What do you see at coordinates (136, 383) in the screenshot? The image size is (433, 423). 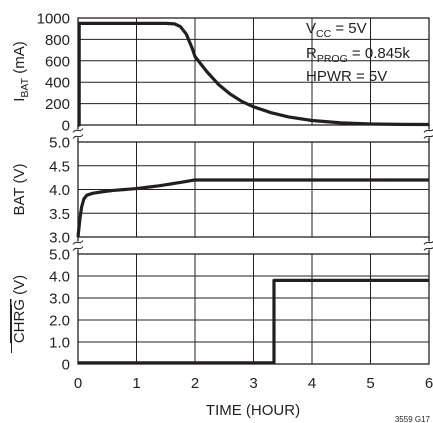 I see `x-tick-label-1: 1` at bounding box center [136, 383].